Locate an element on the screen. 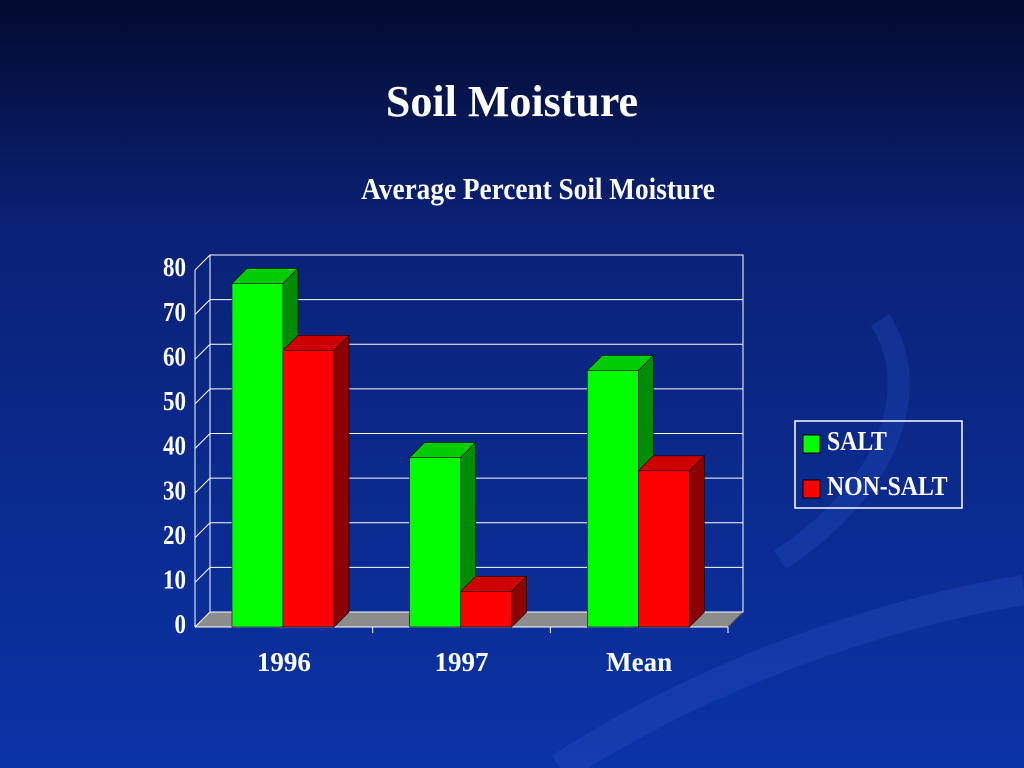 The width and height of the screenshot is (1024, 768). y-tick-label: 50 is located at coordinates (174, 401).